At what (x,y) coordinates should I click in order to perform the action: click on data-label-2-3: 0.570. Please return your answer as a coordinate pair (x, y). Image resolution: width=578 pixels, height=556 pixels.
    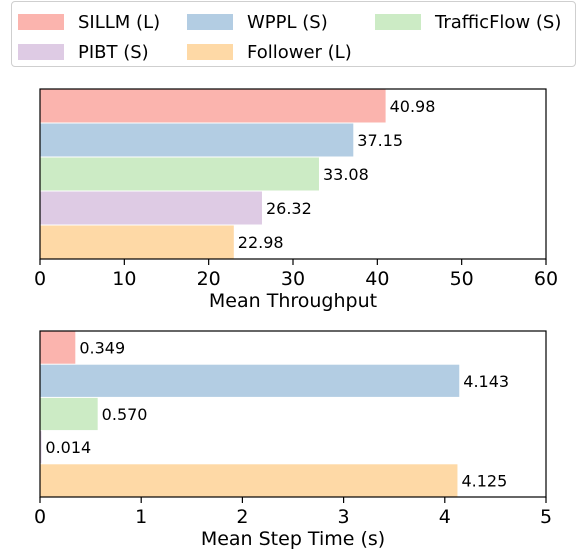
    Looking at the image, I should click on (125, 414).